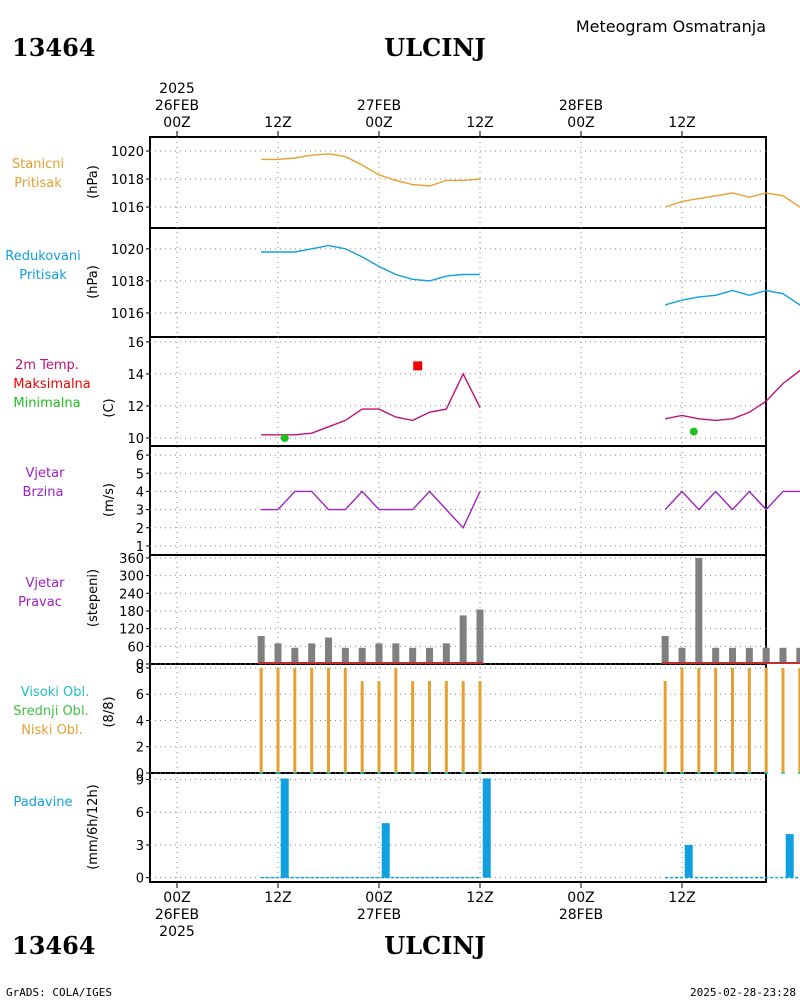 This screenshot has width=800, height=1004. I want to click on reduced_pressure-ytick-label-2: 1020, so click(127, 250).